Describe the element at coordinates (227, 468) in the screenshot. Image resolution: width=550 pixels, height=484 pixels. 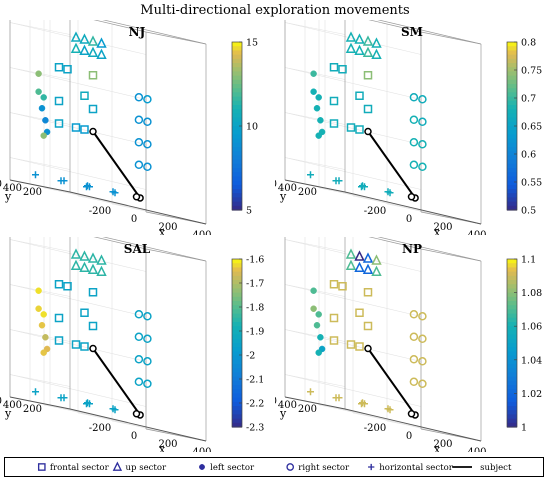
I see `legend-item-left: left sector` at that location.